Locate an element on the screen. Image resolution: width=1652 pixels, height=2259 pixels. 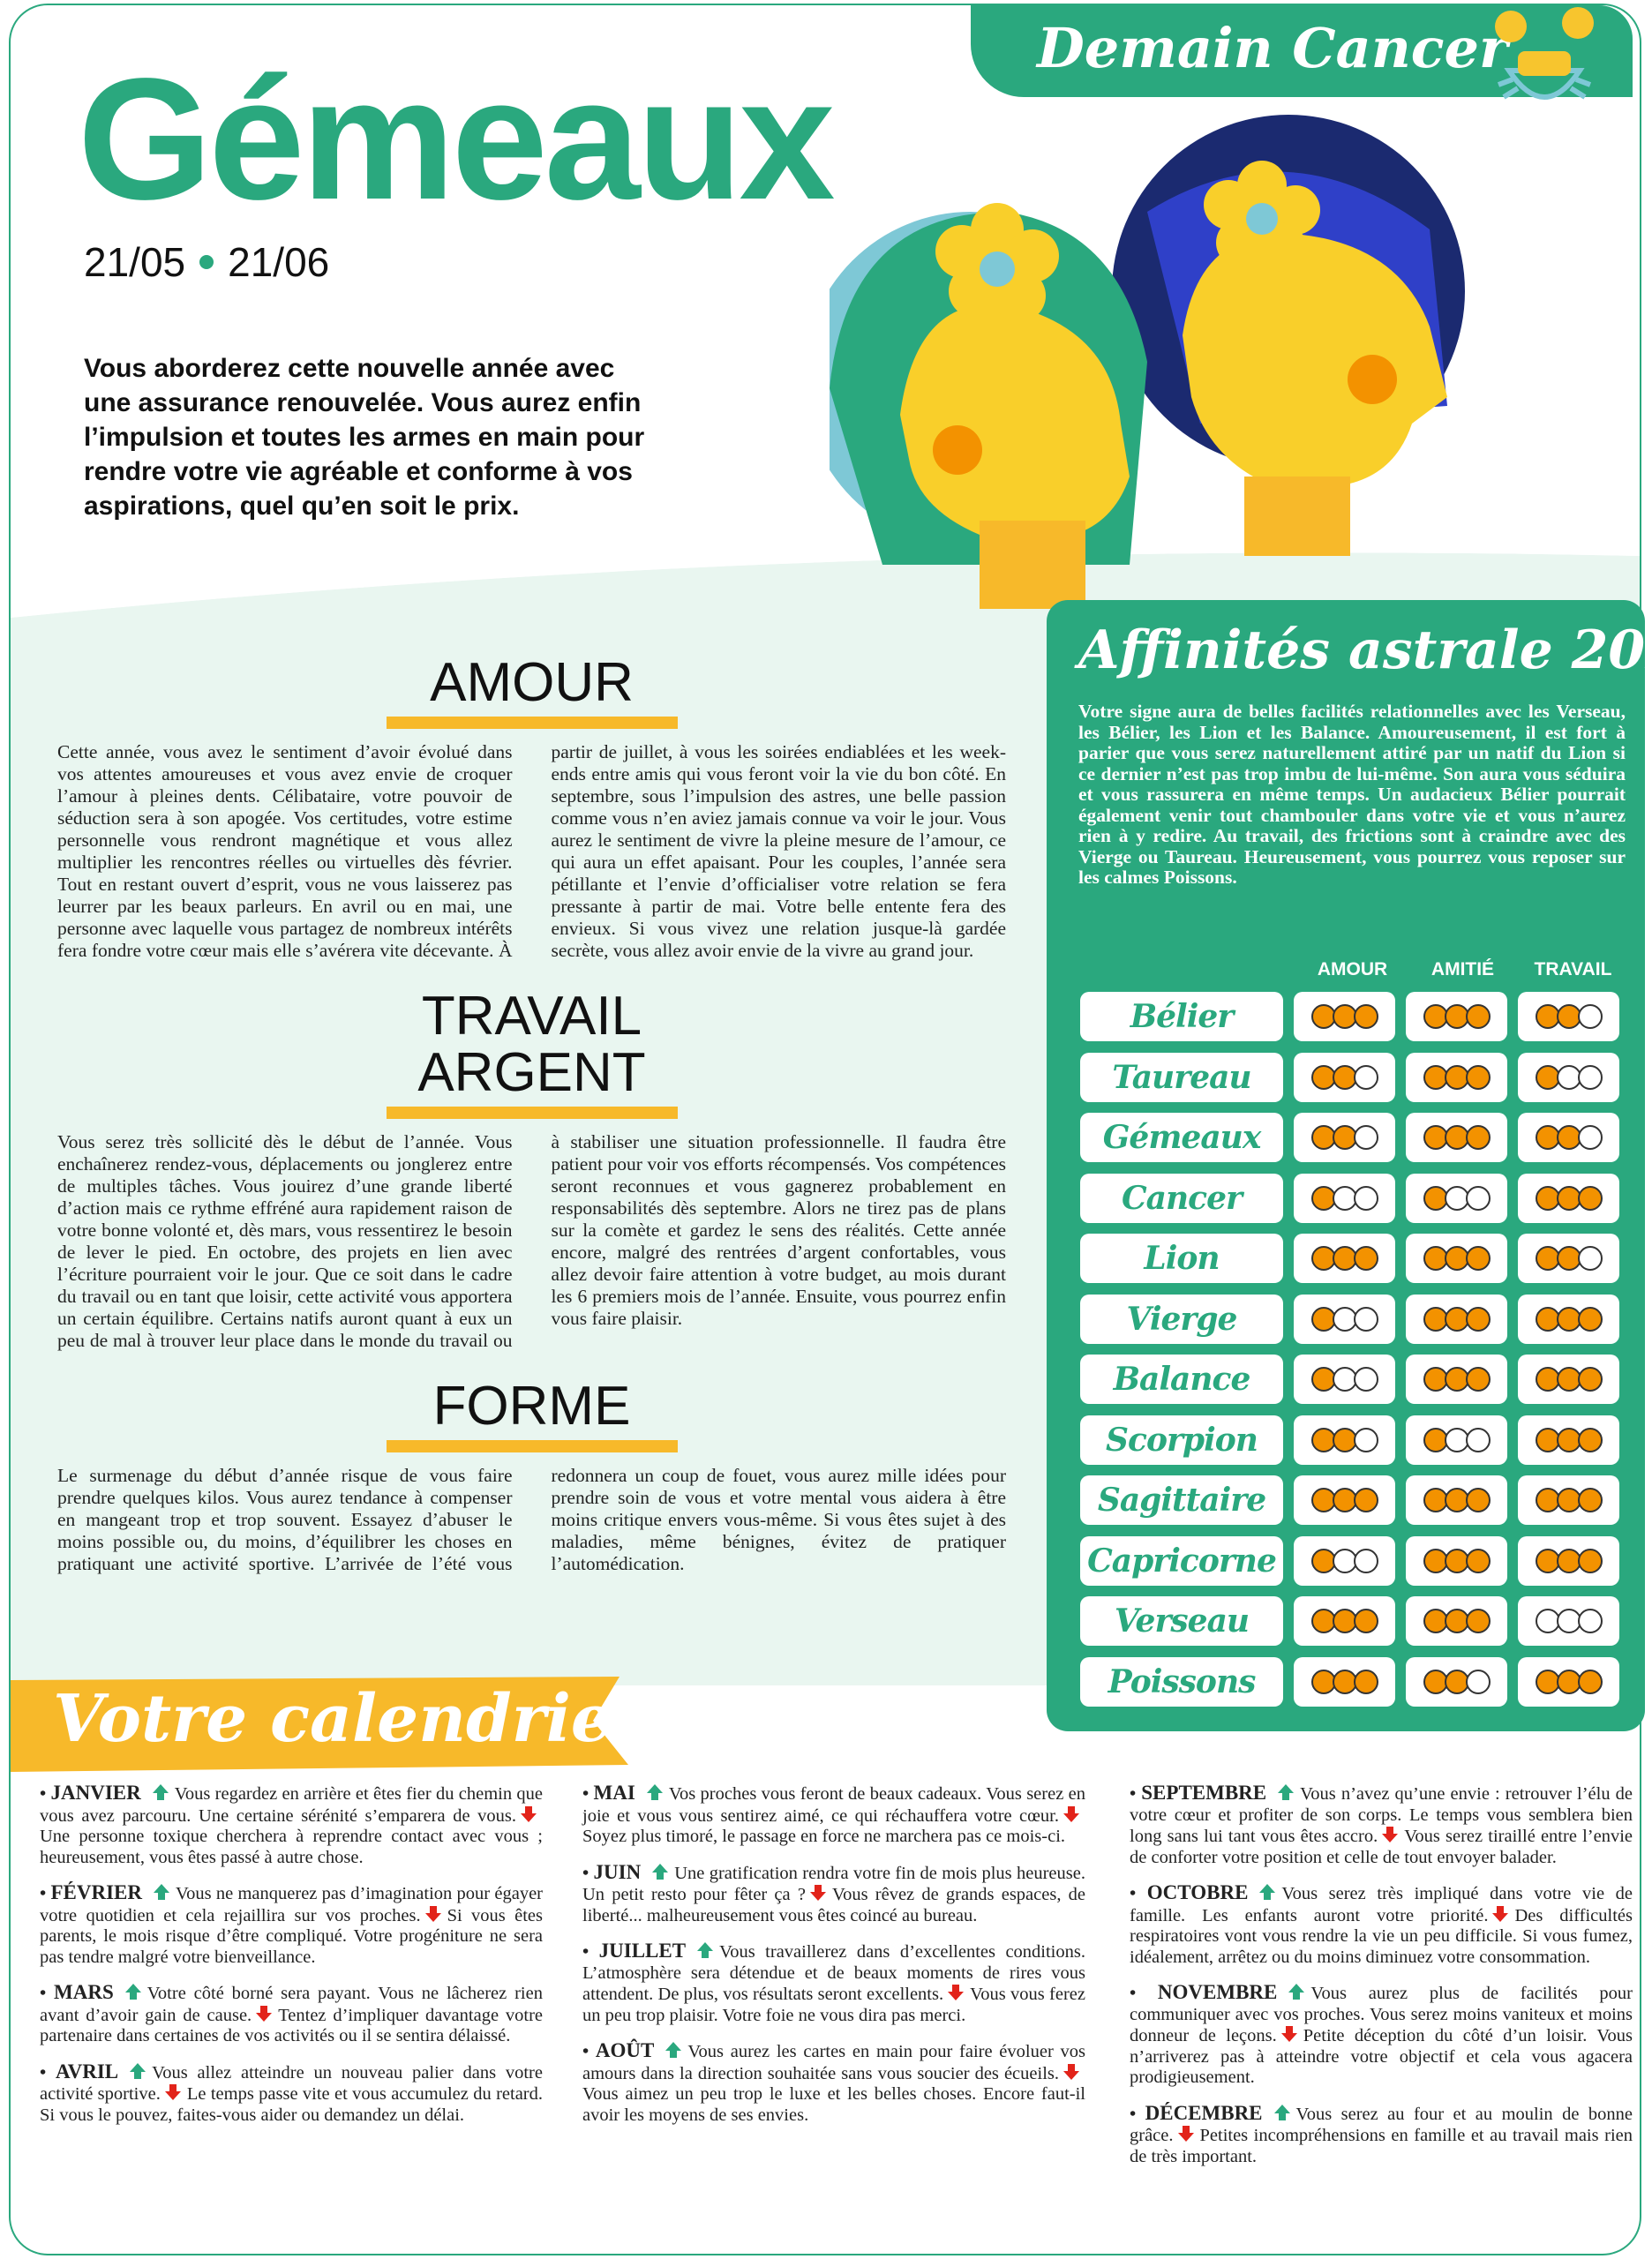
affinities-title: Affinités astrale 2025 is located at coordinates (1365, 650).